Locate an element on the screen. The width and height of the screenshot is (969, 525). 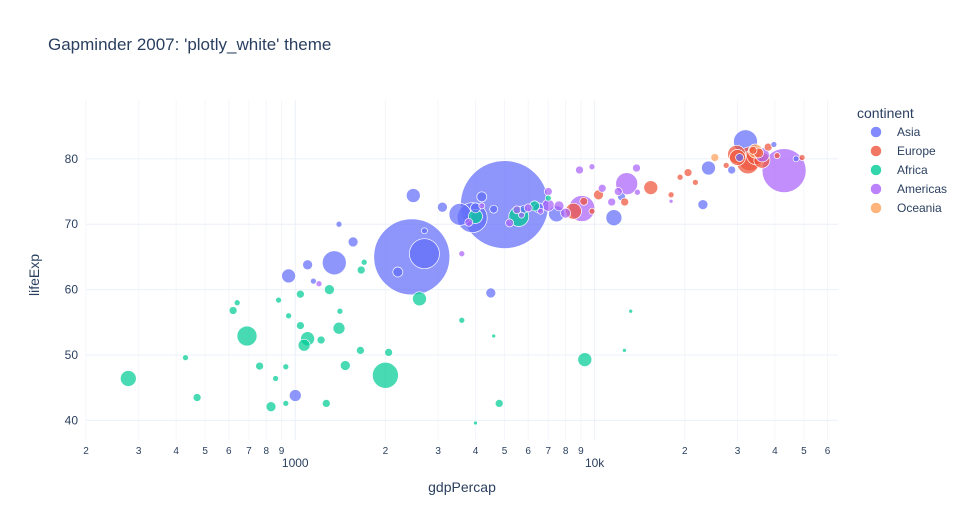
legend-marker-africa is located at coordinates (876, 170).